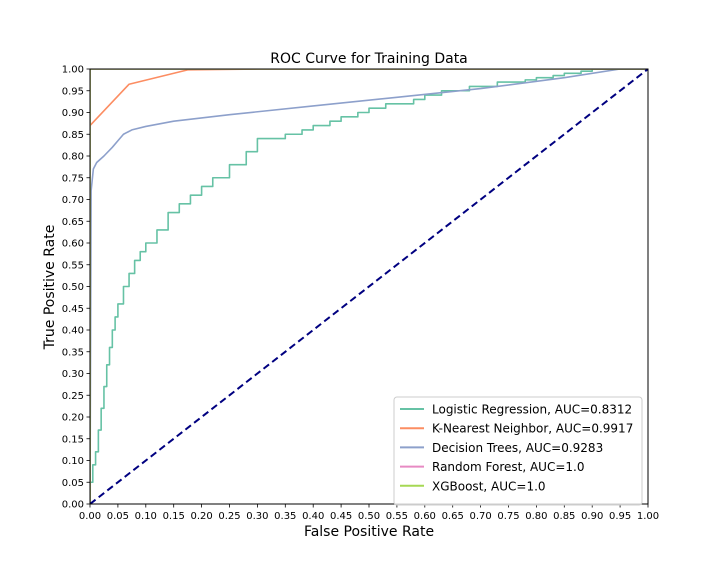 The image size is (720, 576). What do you see at coordinates (313, 516) in the screenshot?
I see `x-tick-label: 0.40` at bounding box center [313, 516].